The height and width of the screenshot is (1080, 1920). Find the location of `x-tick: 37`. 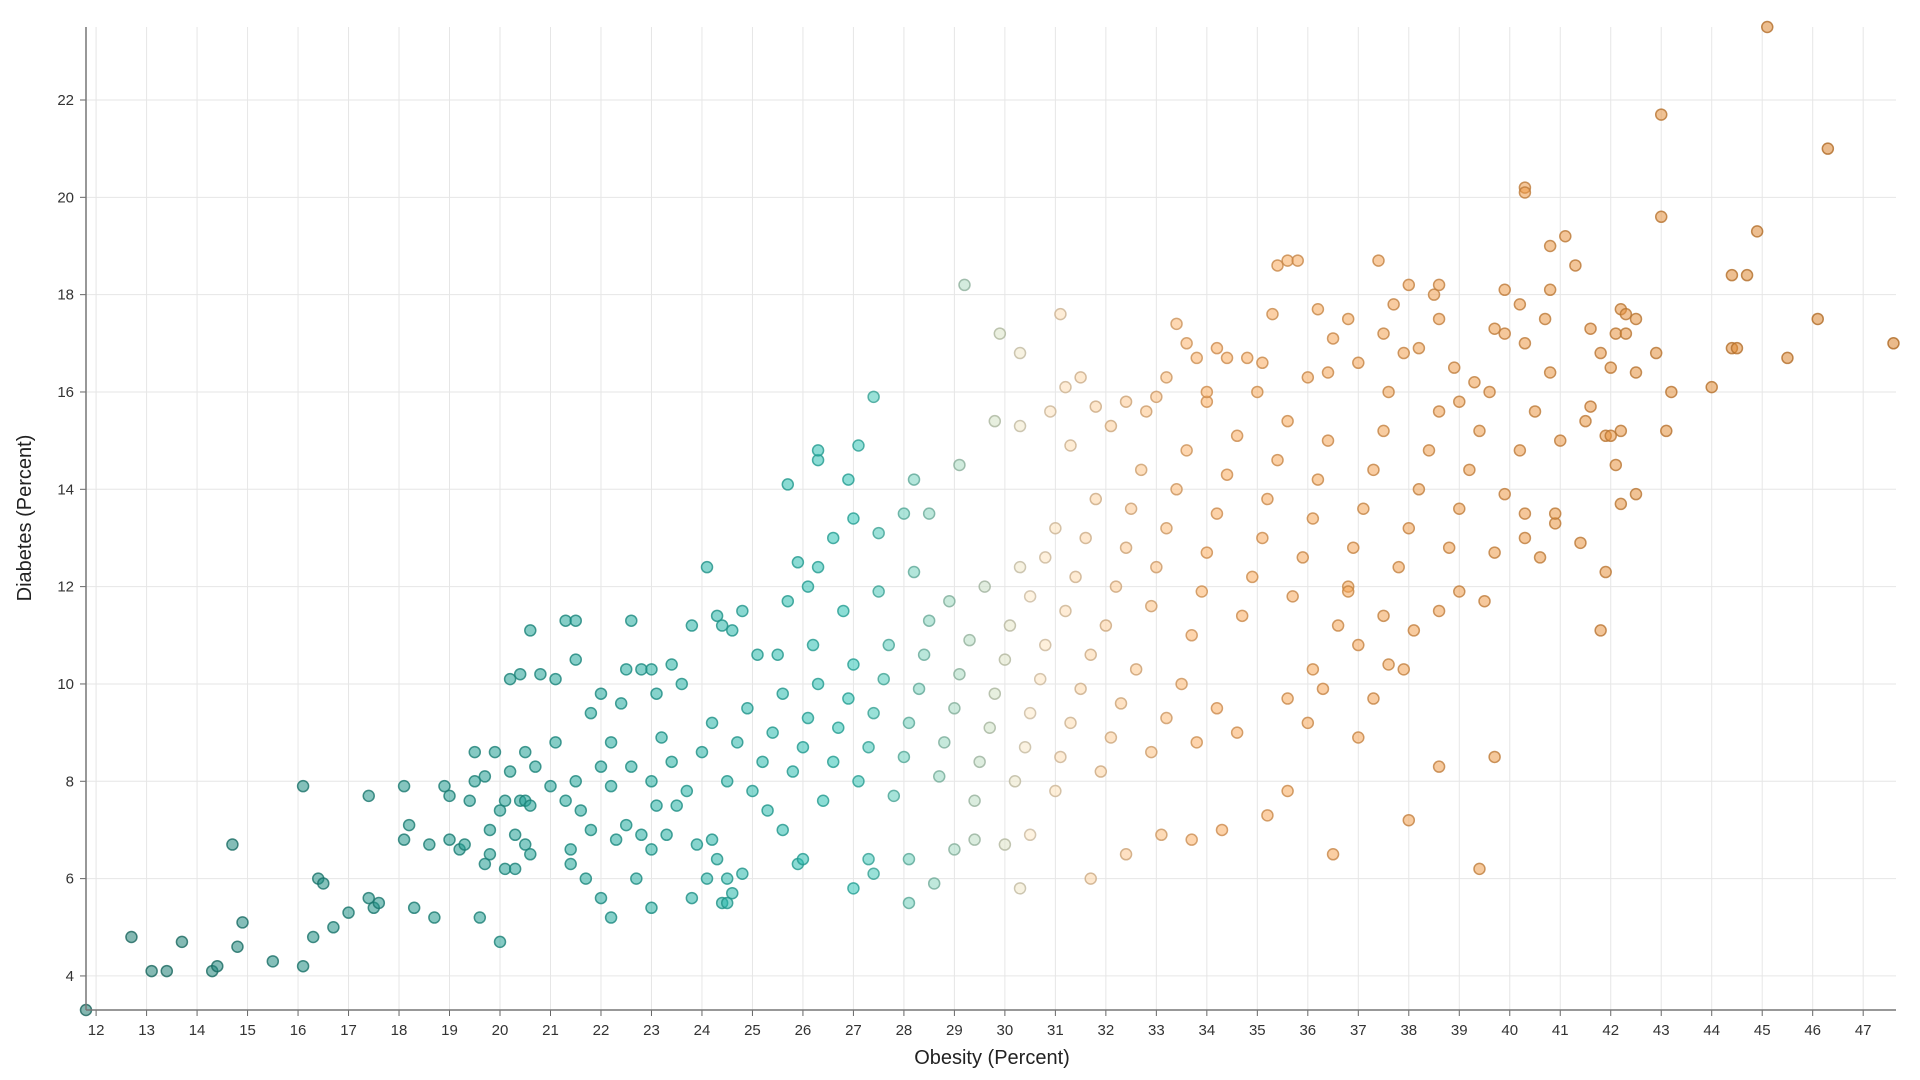

x-tick: 37 is located at coordinates (1358, 1024).